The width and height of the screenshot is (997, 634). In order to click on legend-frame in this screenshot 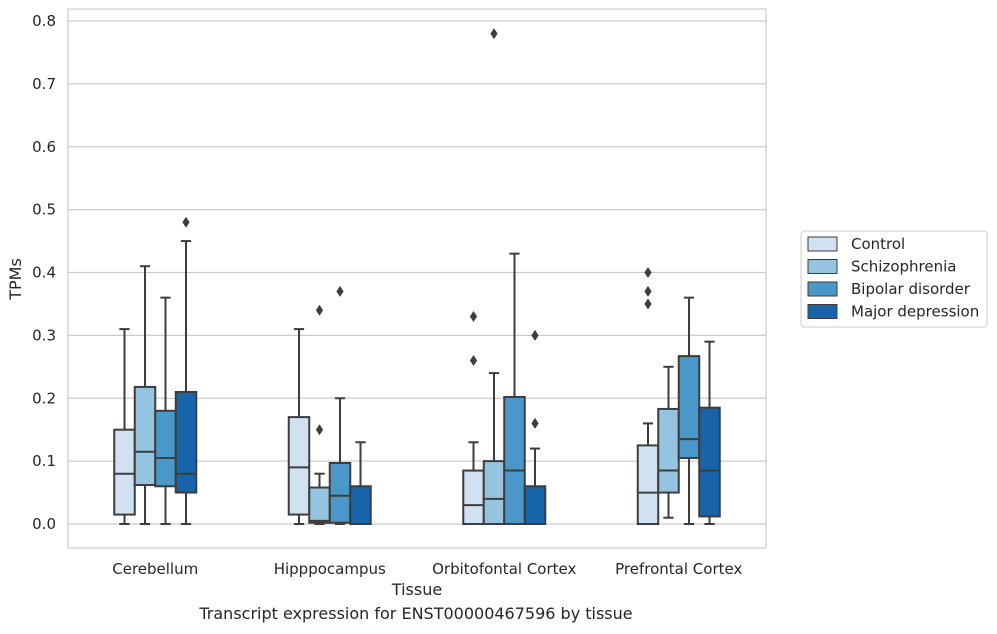, I will do `click(894, 279)`.